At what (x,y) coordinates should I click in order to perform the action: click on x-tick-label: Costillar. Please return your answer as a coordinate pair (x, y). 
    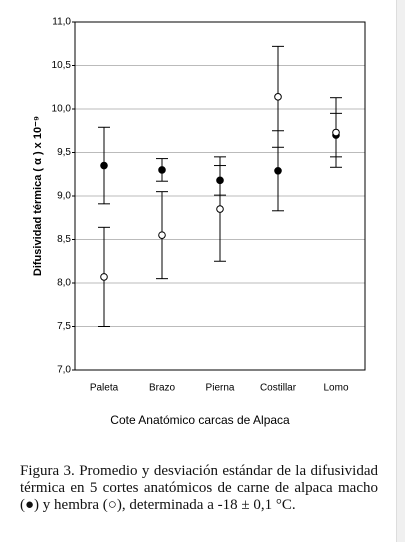
    Looking at the image, I should click on (278, 388).